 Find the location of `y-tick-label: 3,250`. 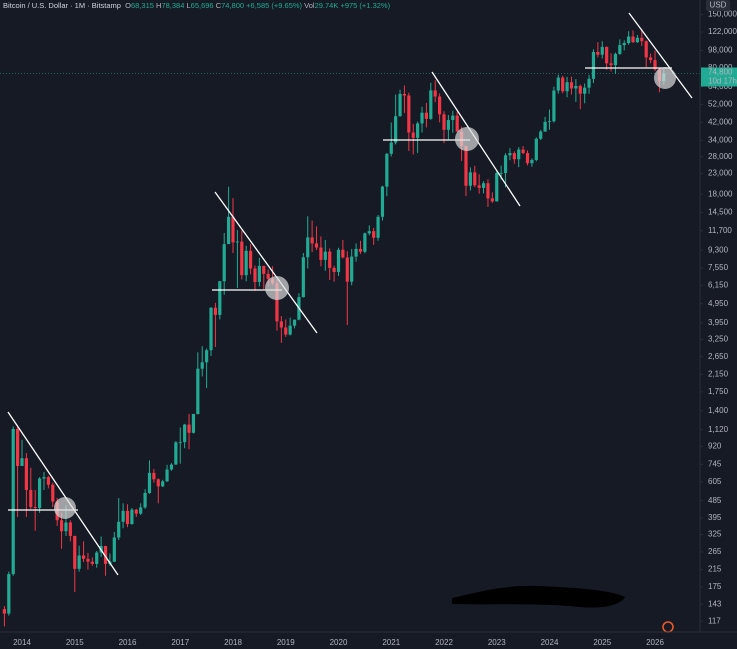

y-tick-label: 3,250 is located at coordinates (718, 338).